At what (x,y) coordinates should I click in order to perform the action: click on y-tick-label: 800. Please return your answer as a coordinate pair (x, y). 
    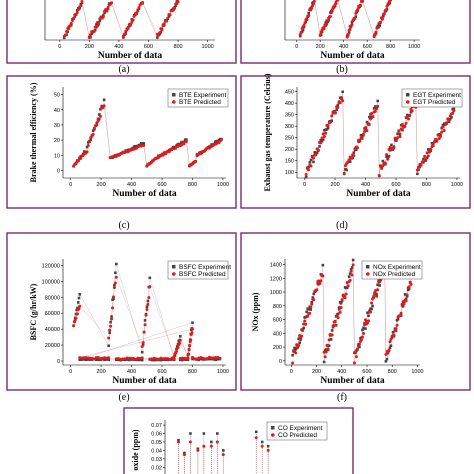
    Looking at the image, I should click on (277, 307).